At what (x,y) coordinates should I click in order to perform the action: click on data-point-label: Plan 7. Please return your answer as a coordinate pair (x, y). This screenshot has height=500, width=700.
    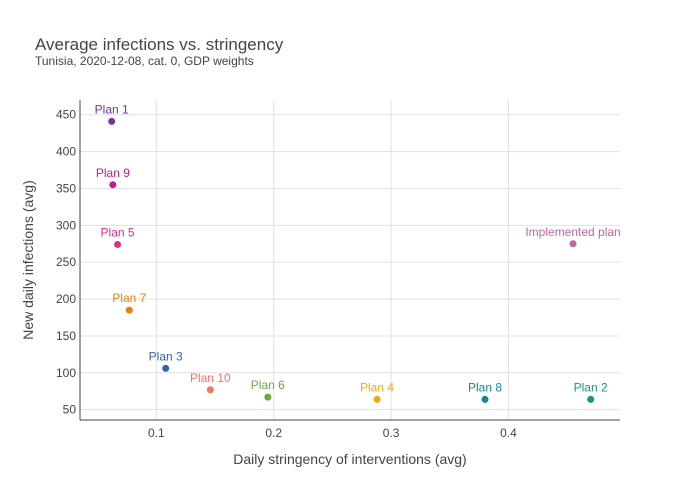
    Looking at the image, I should click on (129, 298).